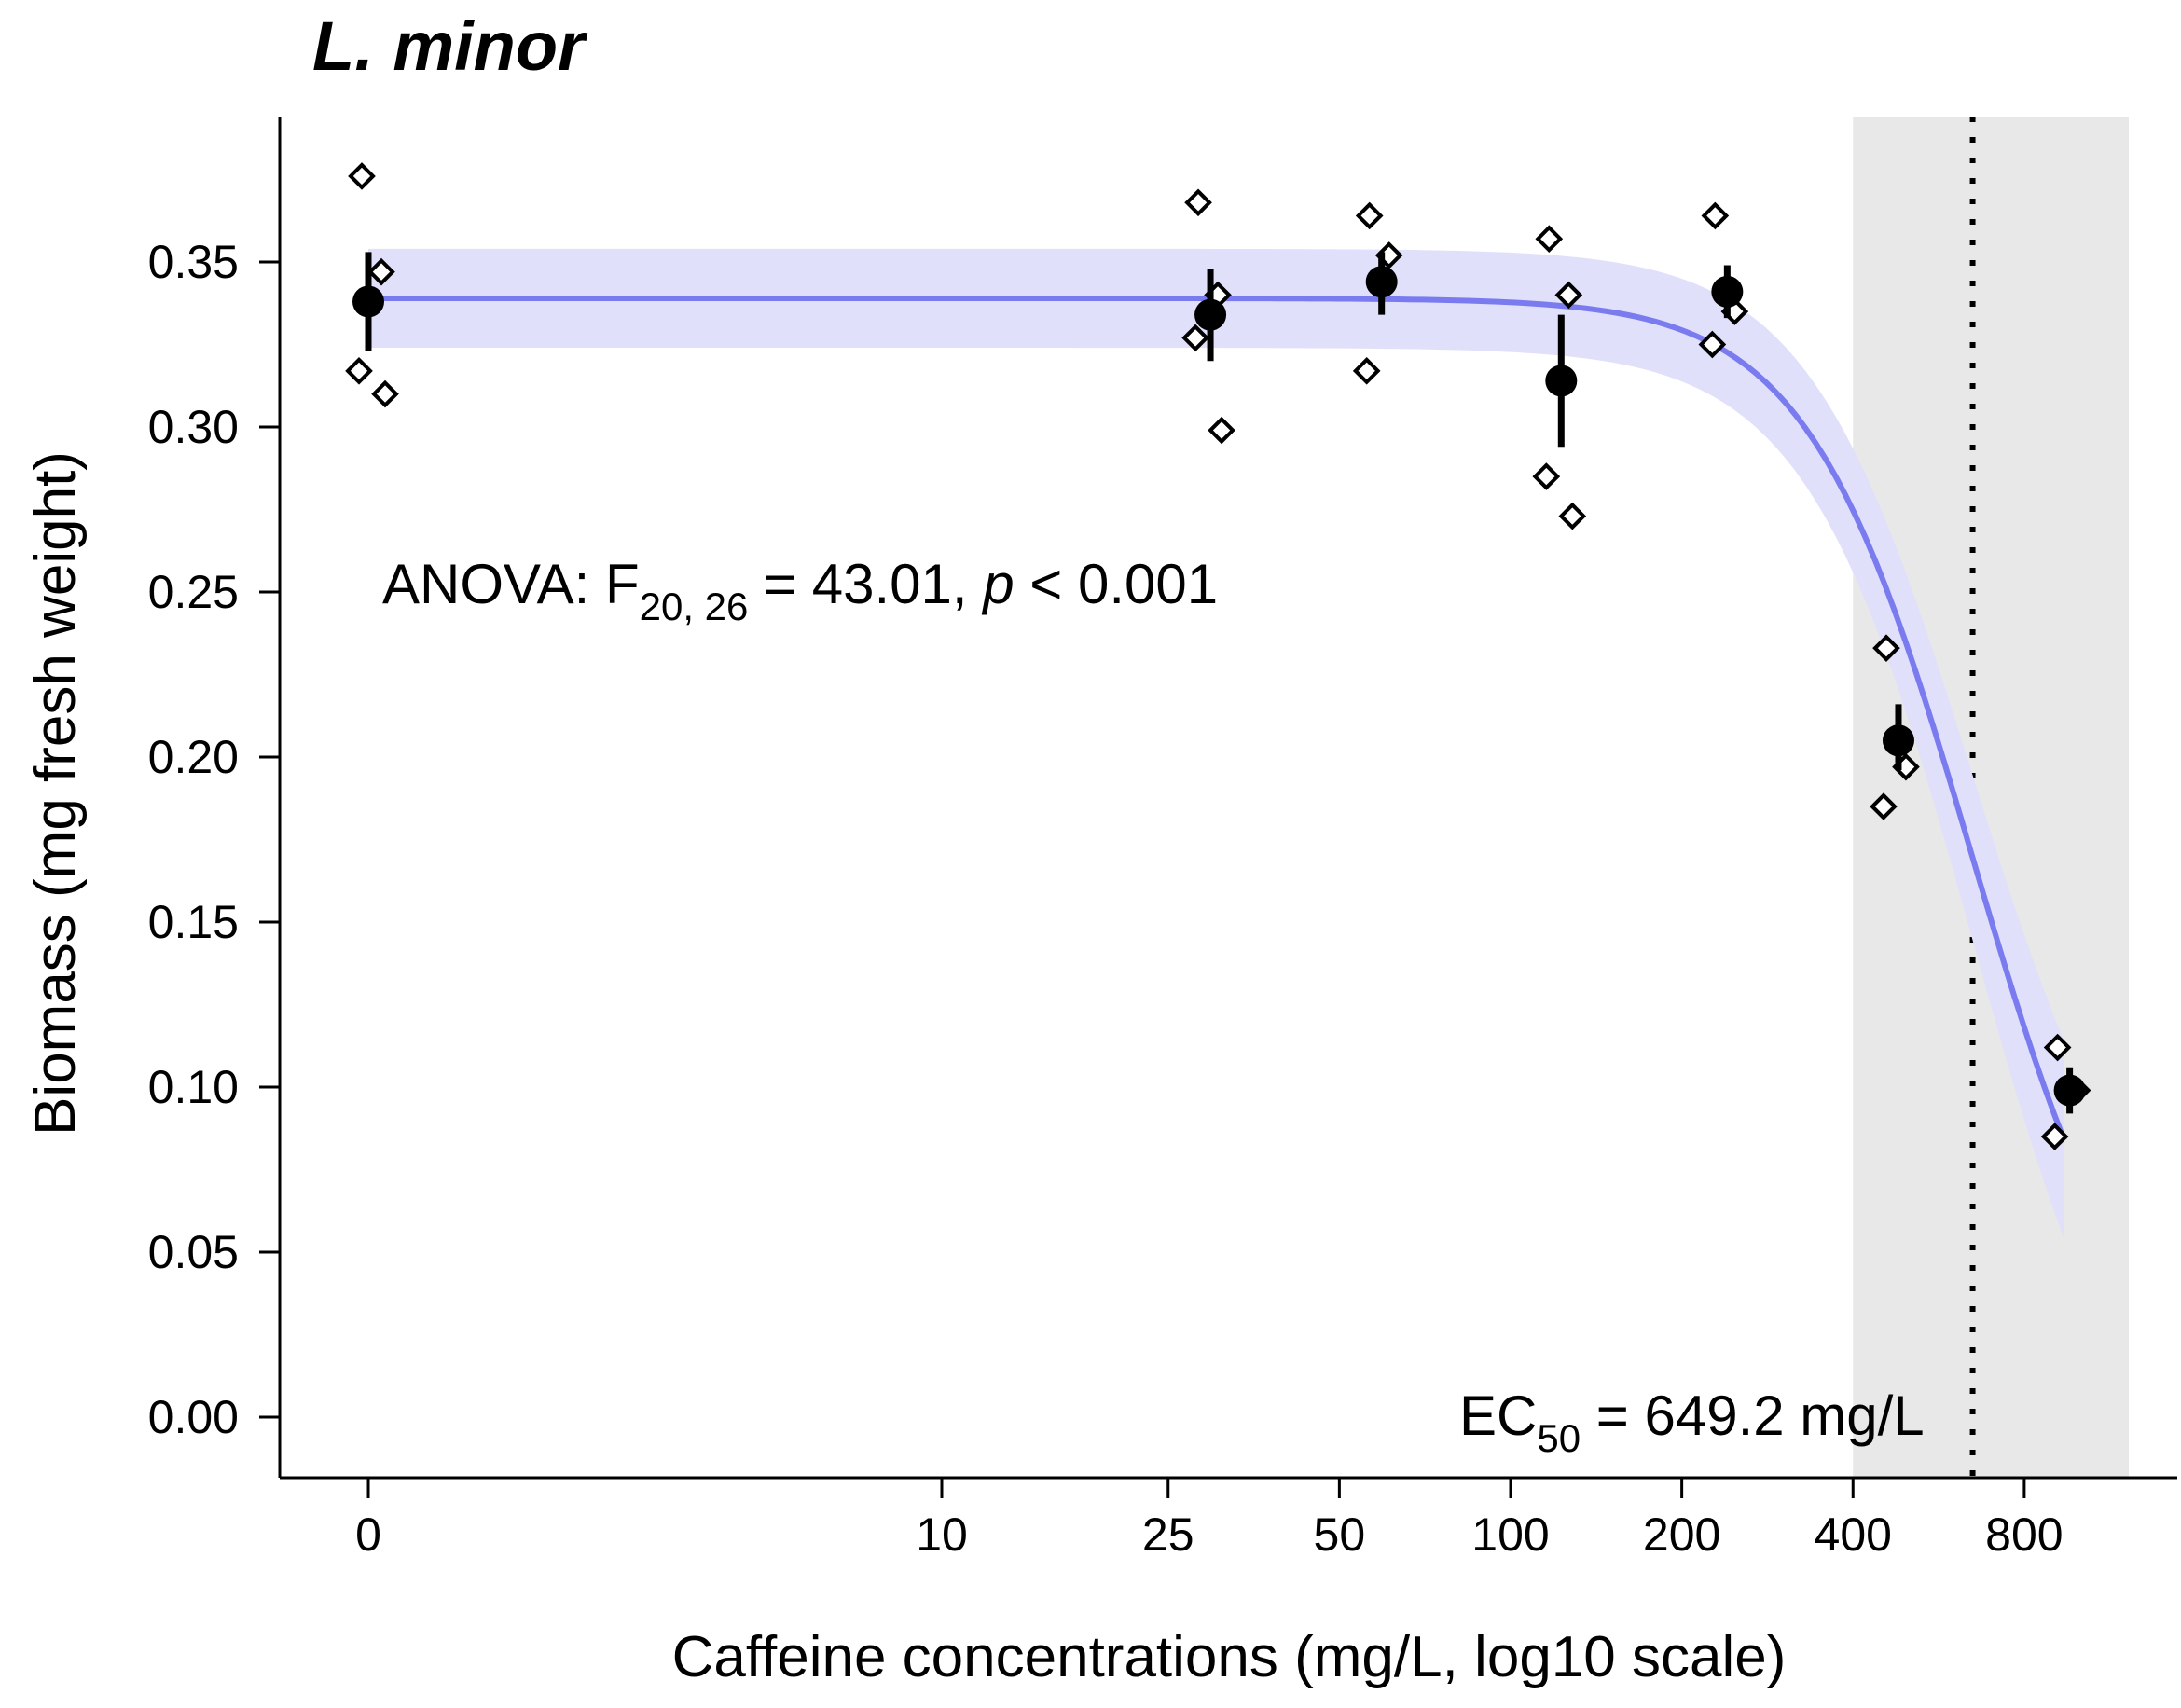 This screenshot has height=1708, width=2181. Describe the element at coordinates (1510, 1535) in the screenshot. I see `x-tick-label: 100` at that location.